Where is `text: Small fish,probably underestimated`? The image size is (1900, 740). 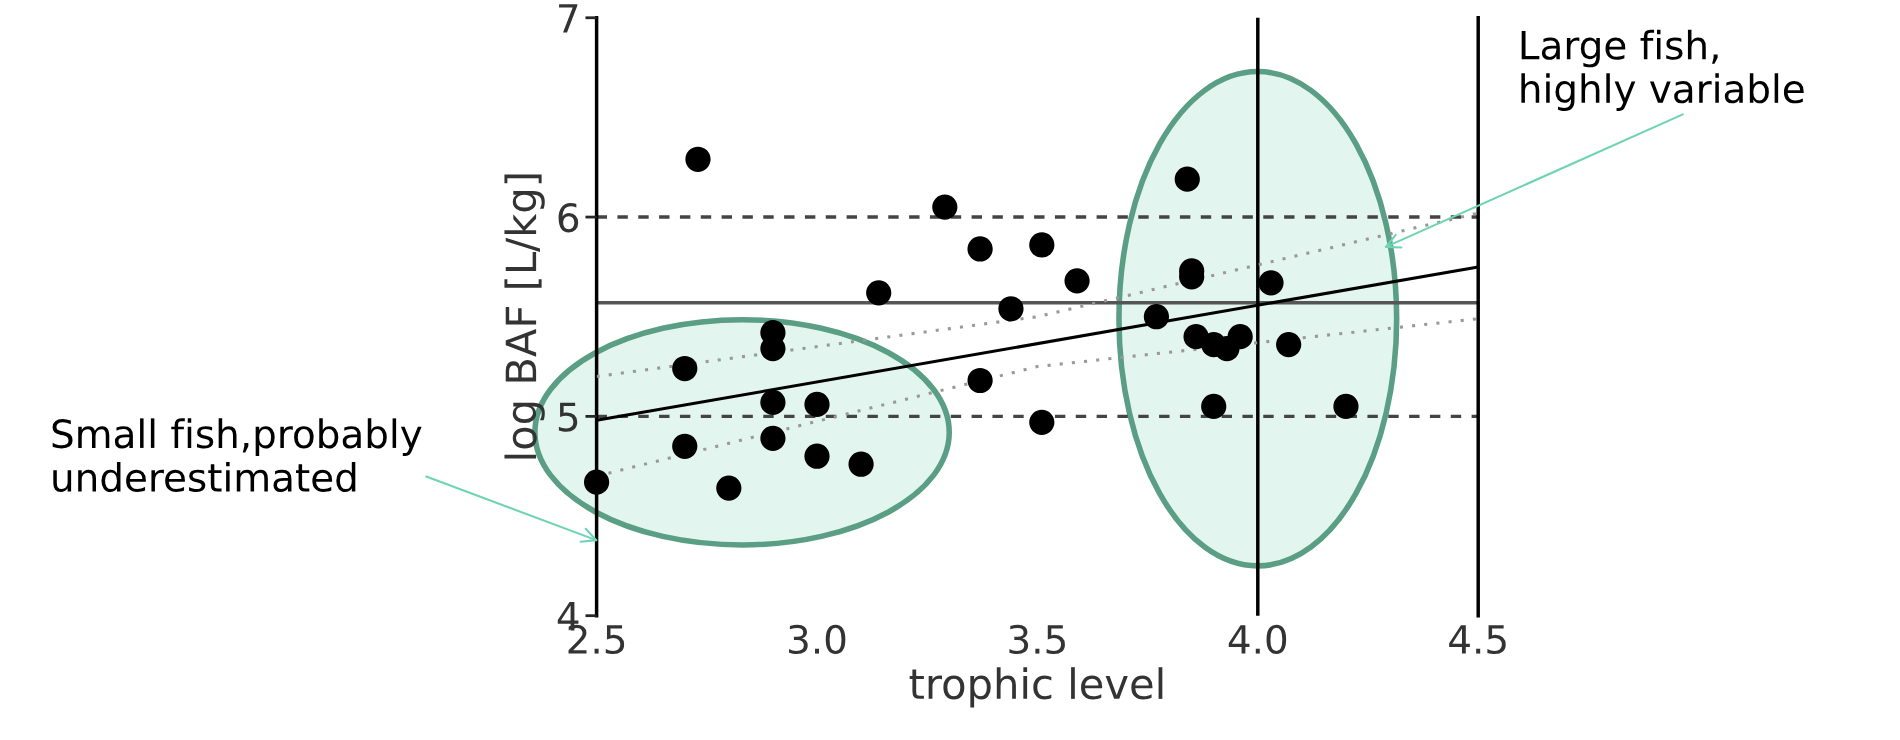
text: Small fish,probably underestimated is located at coordinates (237, 455).